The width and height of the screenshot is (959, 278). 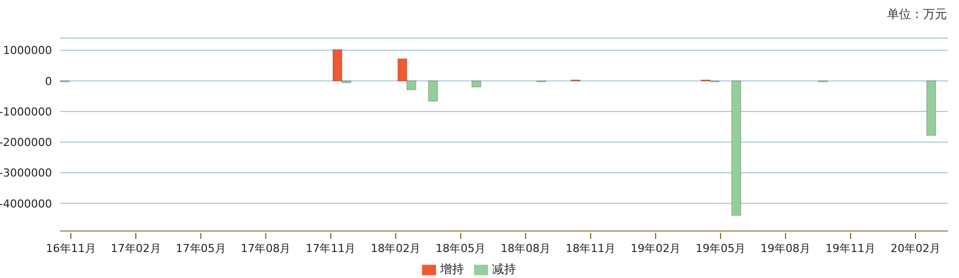 What do you see at coordinates (331, 248) in the screenshot?
I see `x-tick-label: 17年11月` at bounding box center [331, 248].